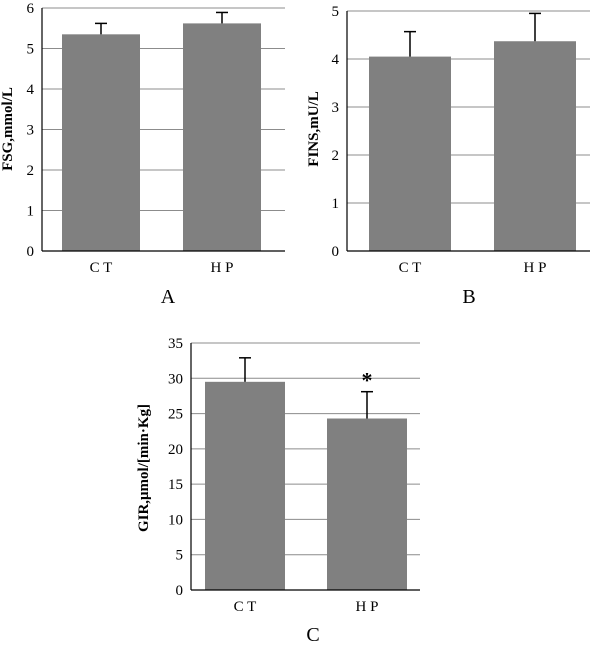  I want to click on panel-label: C, so click(312, 635).